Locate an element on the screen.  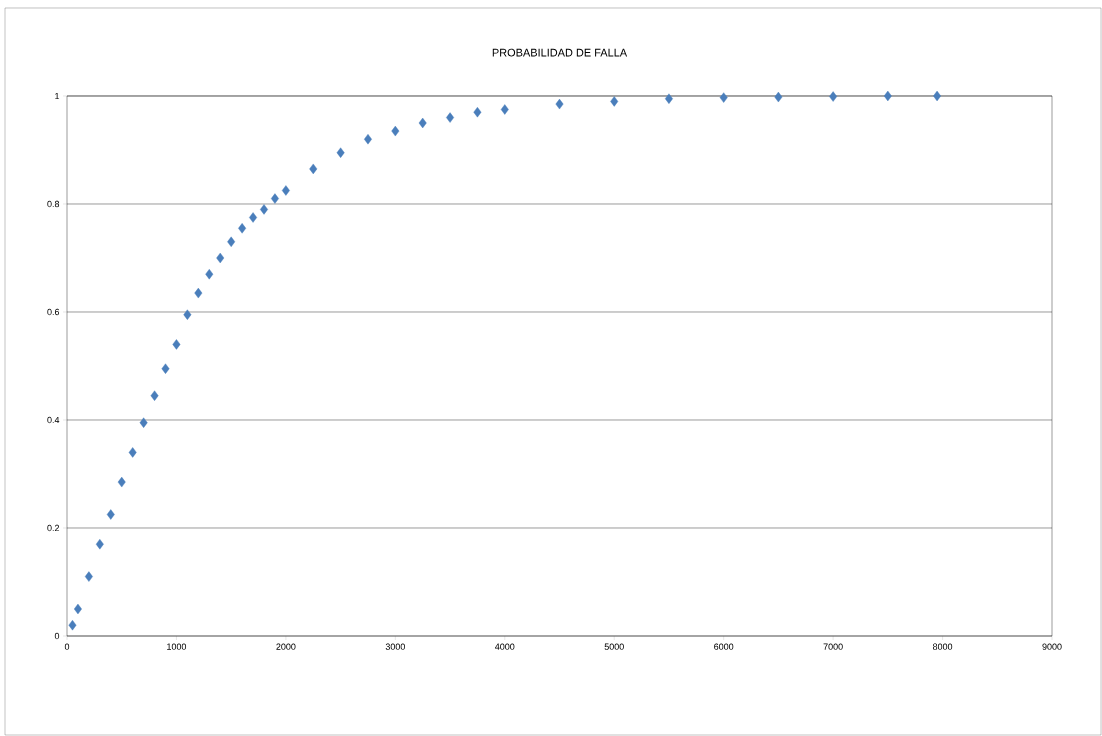
y-tick-label: 0.2 is located at coordinates (53, 528).